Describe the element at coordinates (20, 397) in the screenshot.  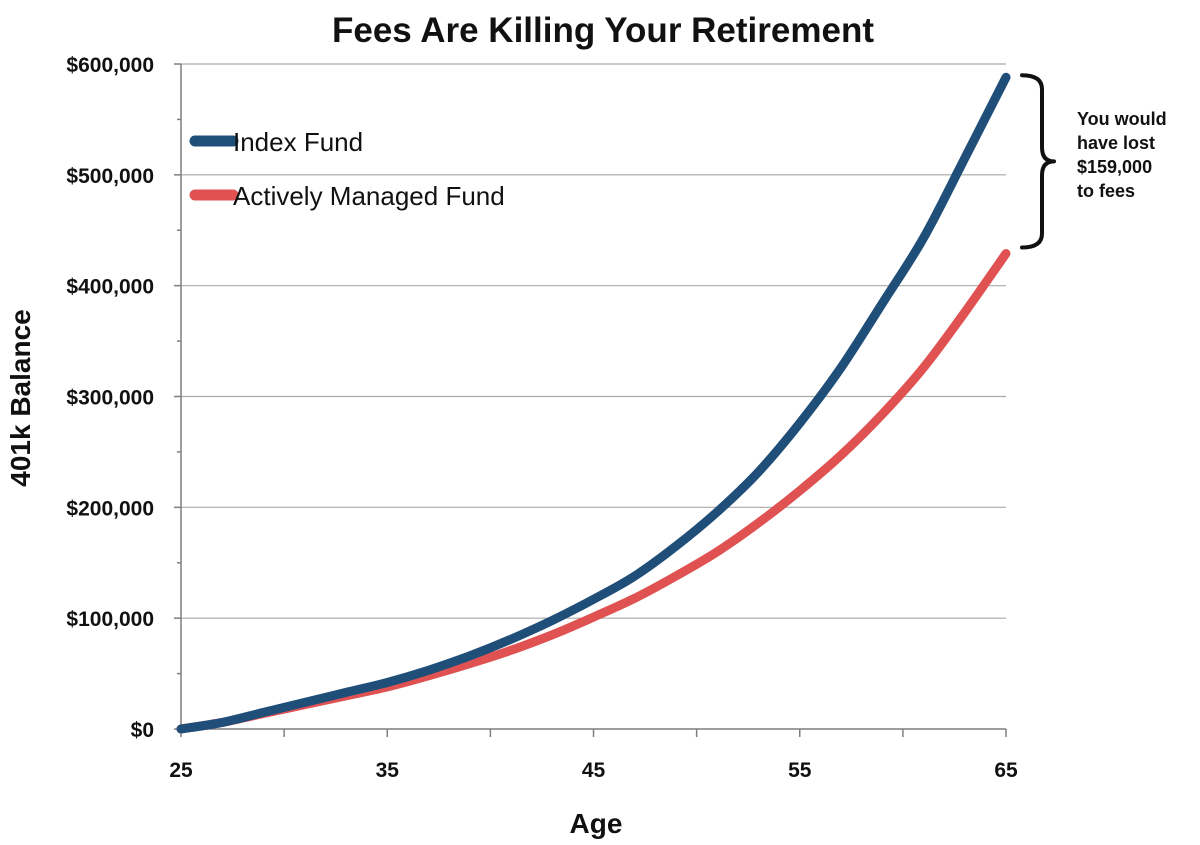
I see `y-axis-label: 401k Balance` at that location.